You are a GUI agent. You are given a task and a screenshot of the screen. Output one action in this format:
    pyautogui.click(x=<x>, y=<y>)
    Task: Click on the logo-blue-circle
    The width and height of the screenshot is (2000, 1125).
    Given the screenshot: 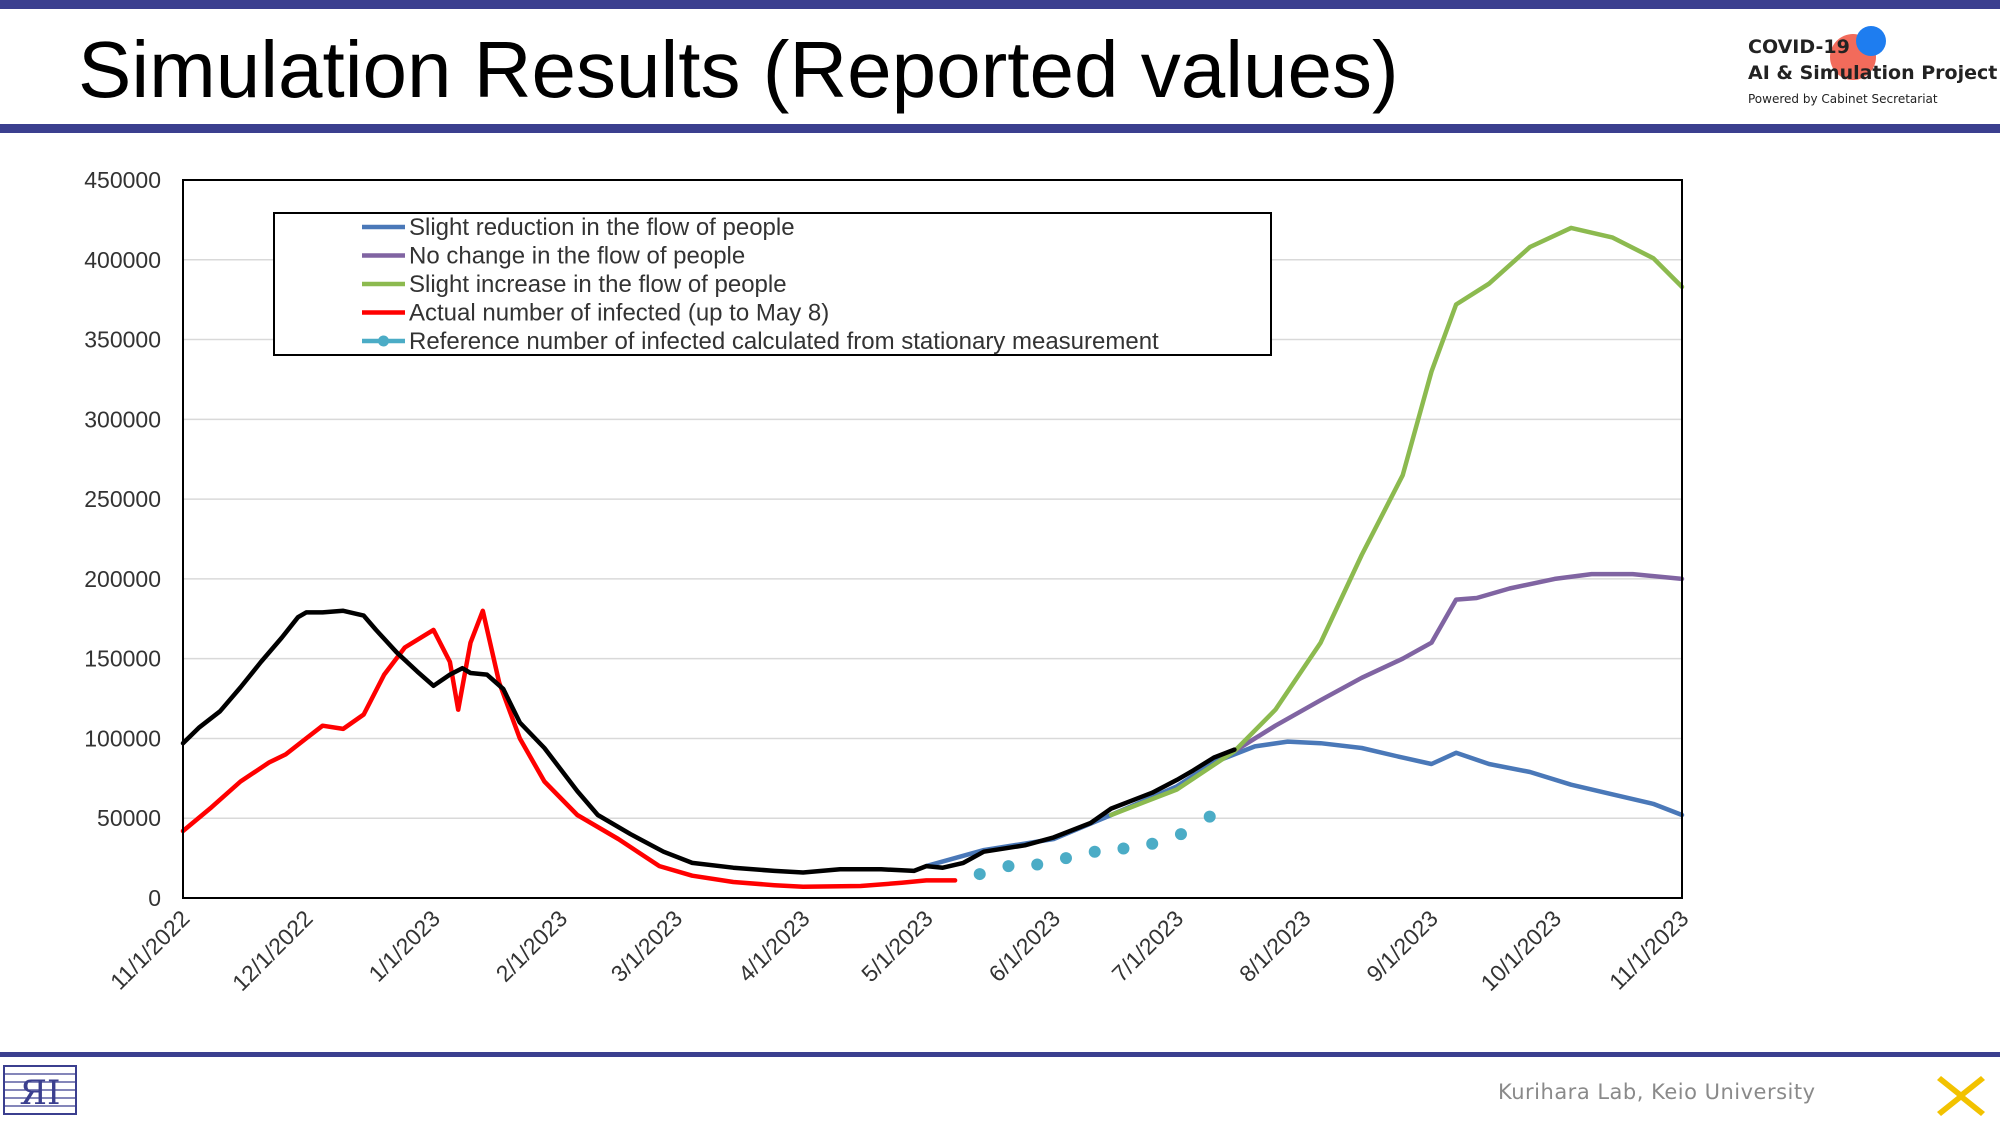 What is the action you would take?
    pyautogui.click(x=1871, y=41)
    